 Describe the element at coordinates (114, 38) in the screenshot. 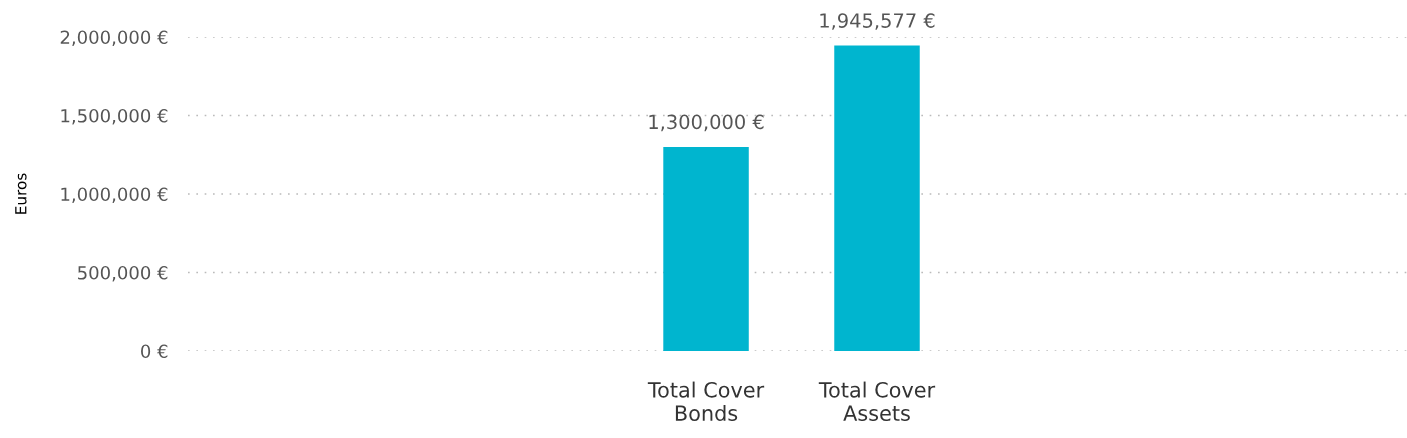

I see `y-tick-label: 2,000,000 €` at that location.